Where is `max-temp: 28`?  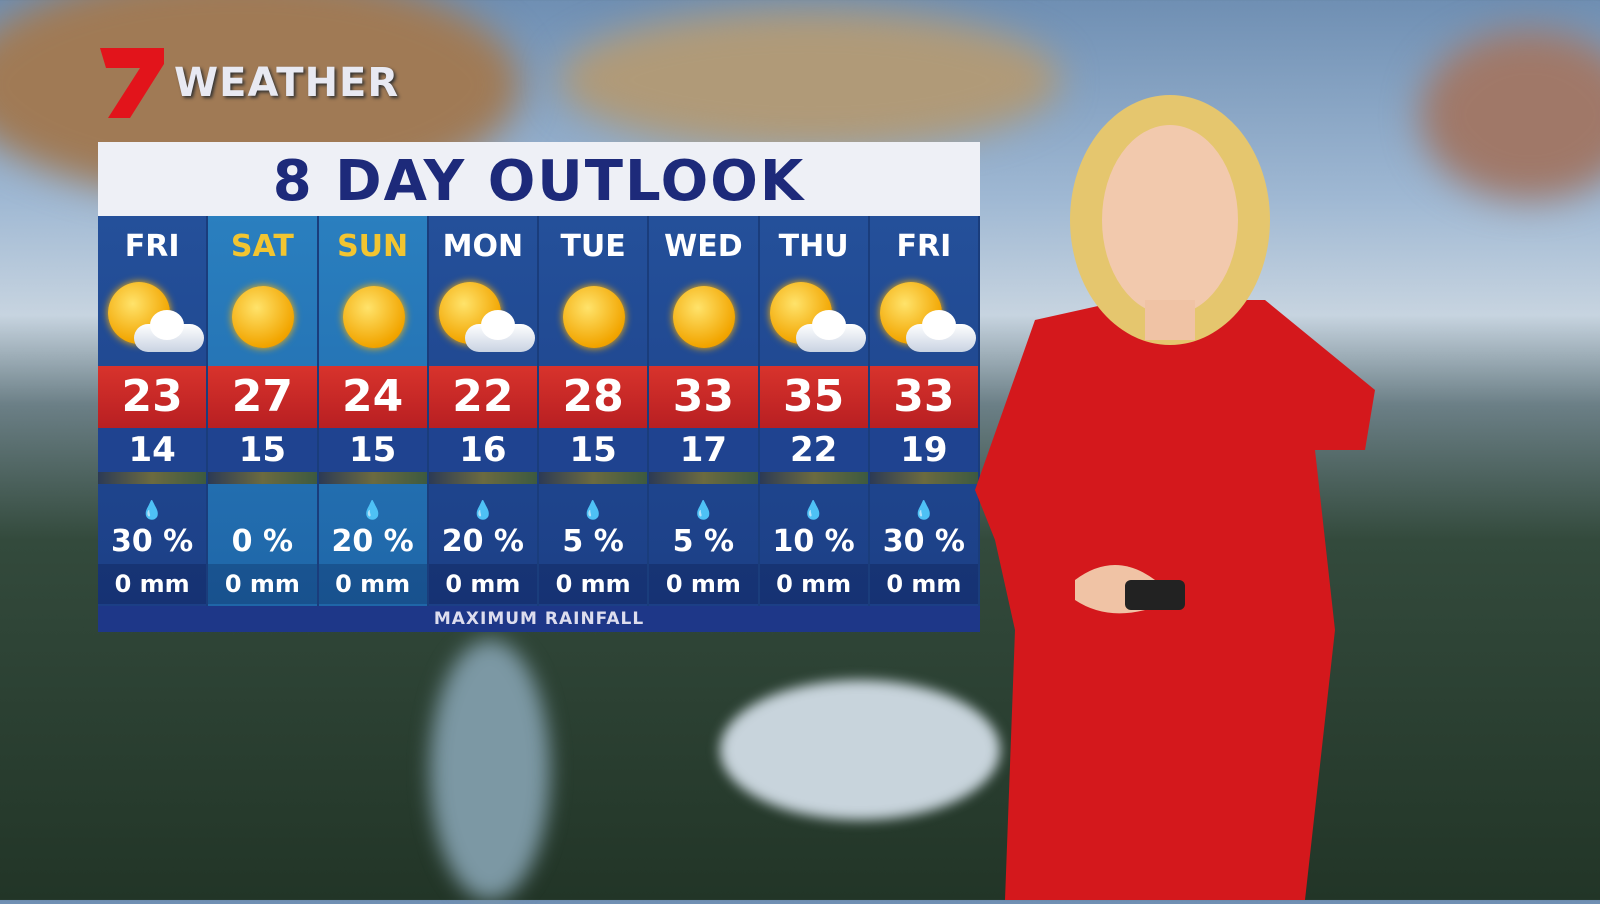
max-temp: 28 is located at coordinates (593, 397).